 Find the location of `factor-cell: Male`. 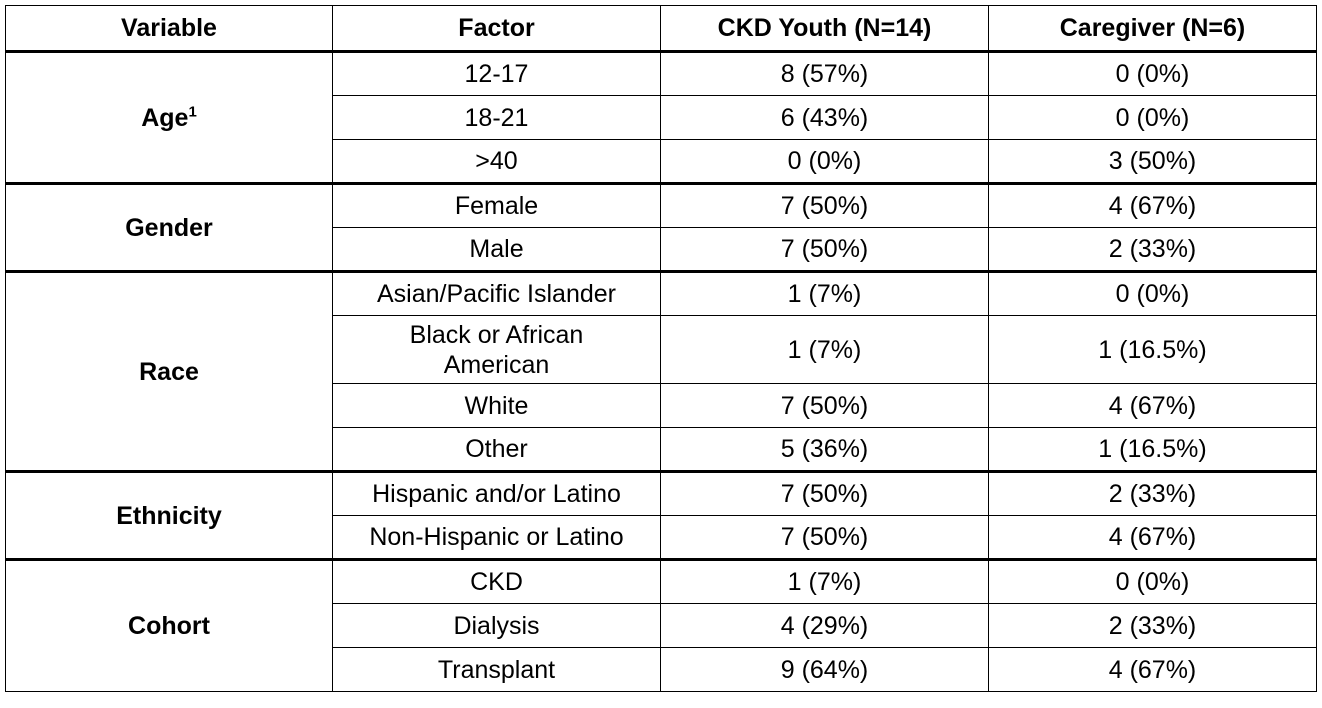

factor-cell: Male is located at coordinates (496, 249).